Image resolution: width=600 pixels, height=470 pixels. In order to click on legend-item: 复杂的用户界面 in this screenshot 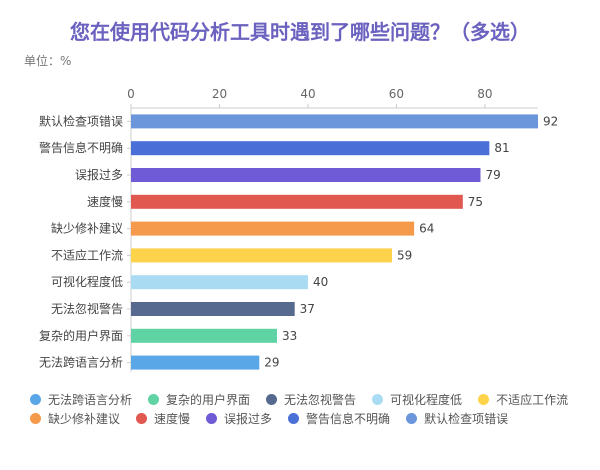, I will do `click(199, 399)`.